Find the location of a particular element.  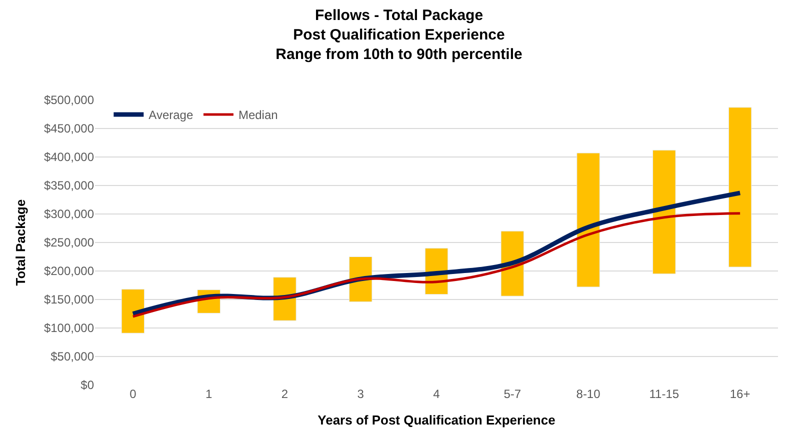

x-tick-label: 0 is located at coordinates (133, 394).